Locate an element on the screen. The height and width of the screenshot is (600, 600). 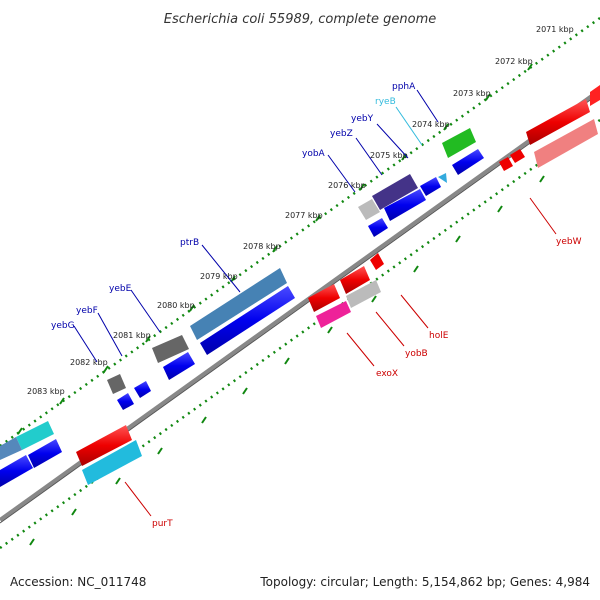
gene-label-purT: purT is located at coordinates (162, 524).